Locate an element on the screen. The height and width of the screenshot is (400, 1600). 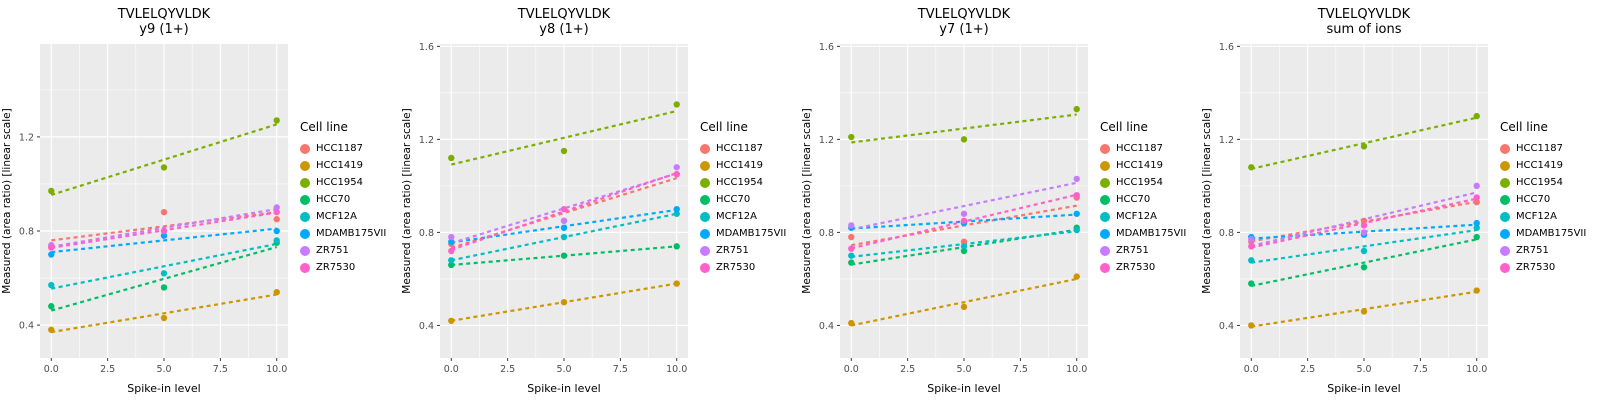
chart-title-block: TVLELQYVLDK sum of ions is located at coordinates (1364, 19).